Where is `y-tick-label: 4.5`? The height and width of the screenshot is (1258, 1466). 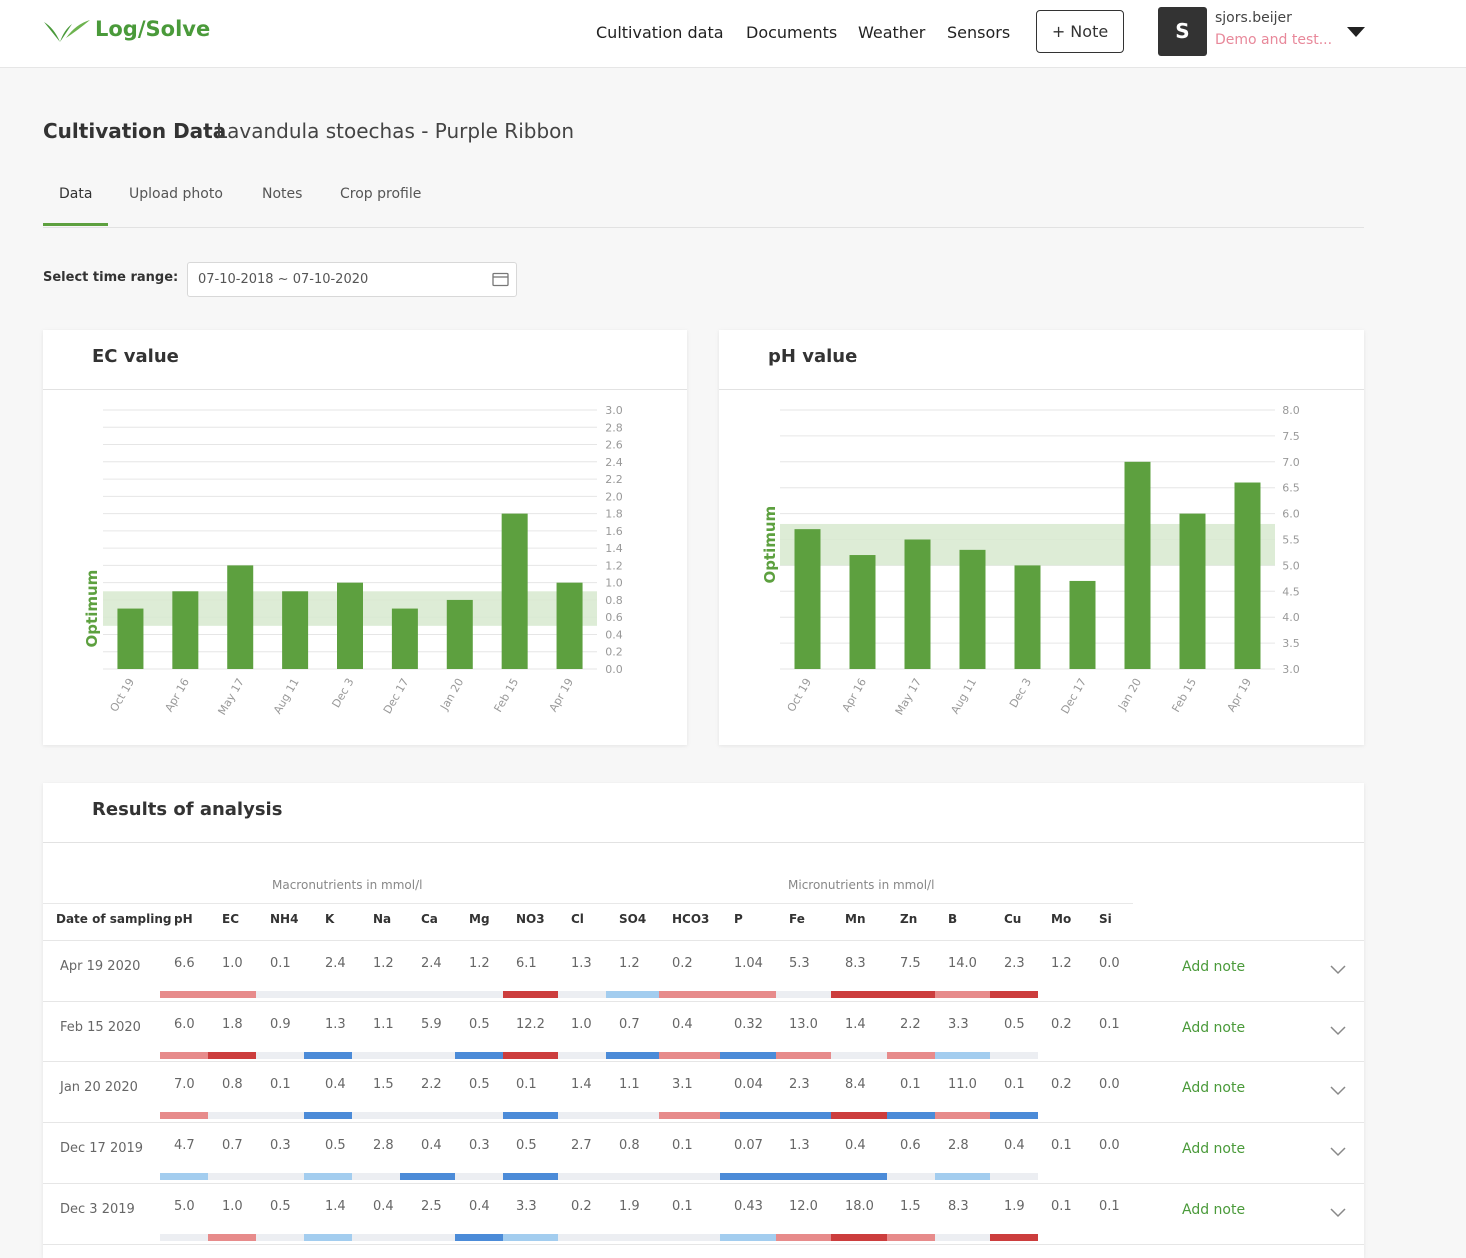
y-tick-label: 4.5 is located at coordinates (1291, 591).